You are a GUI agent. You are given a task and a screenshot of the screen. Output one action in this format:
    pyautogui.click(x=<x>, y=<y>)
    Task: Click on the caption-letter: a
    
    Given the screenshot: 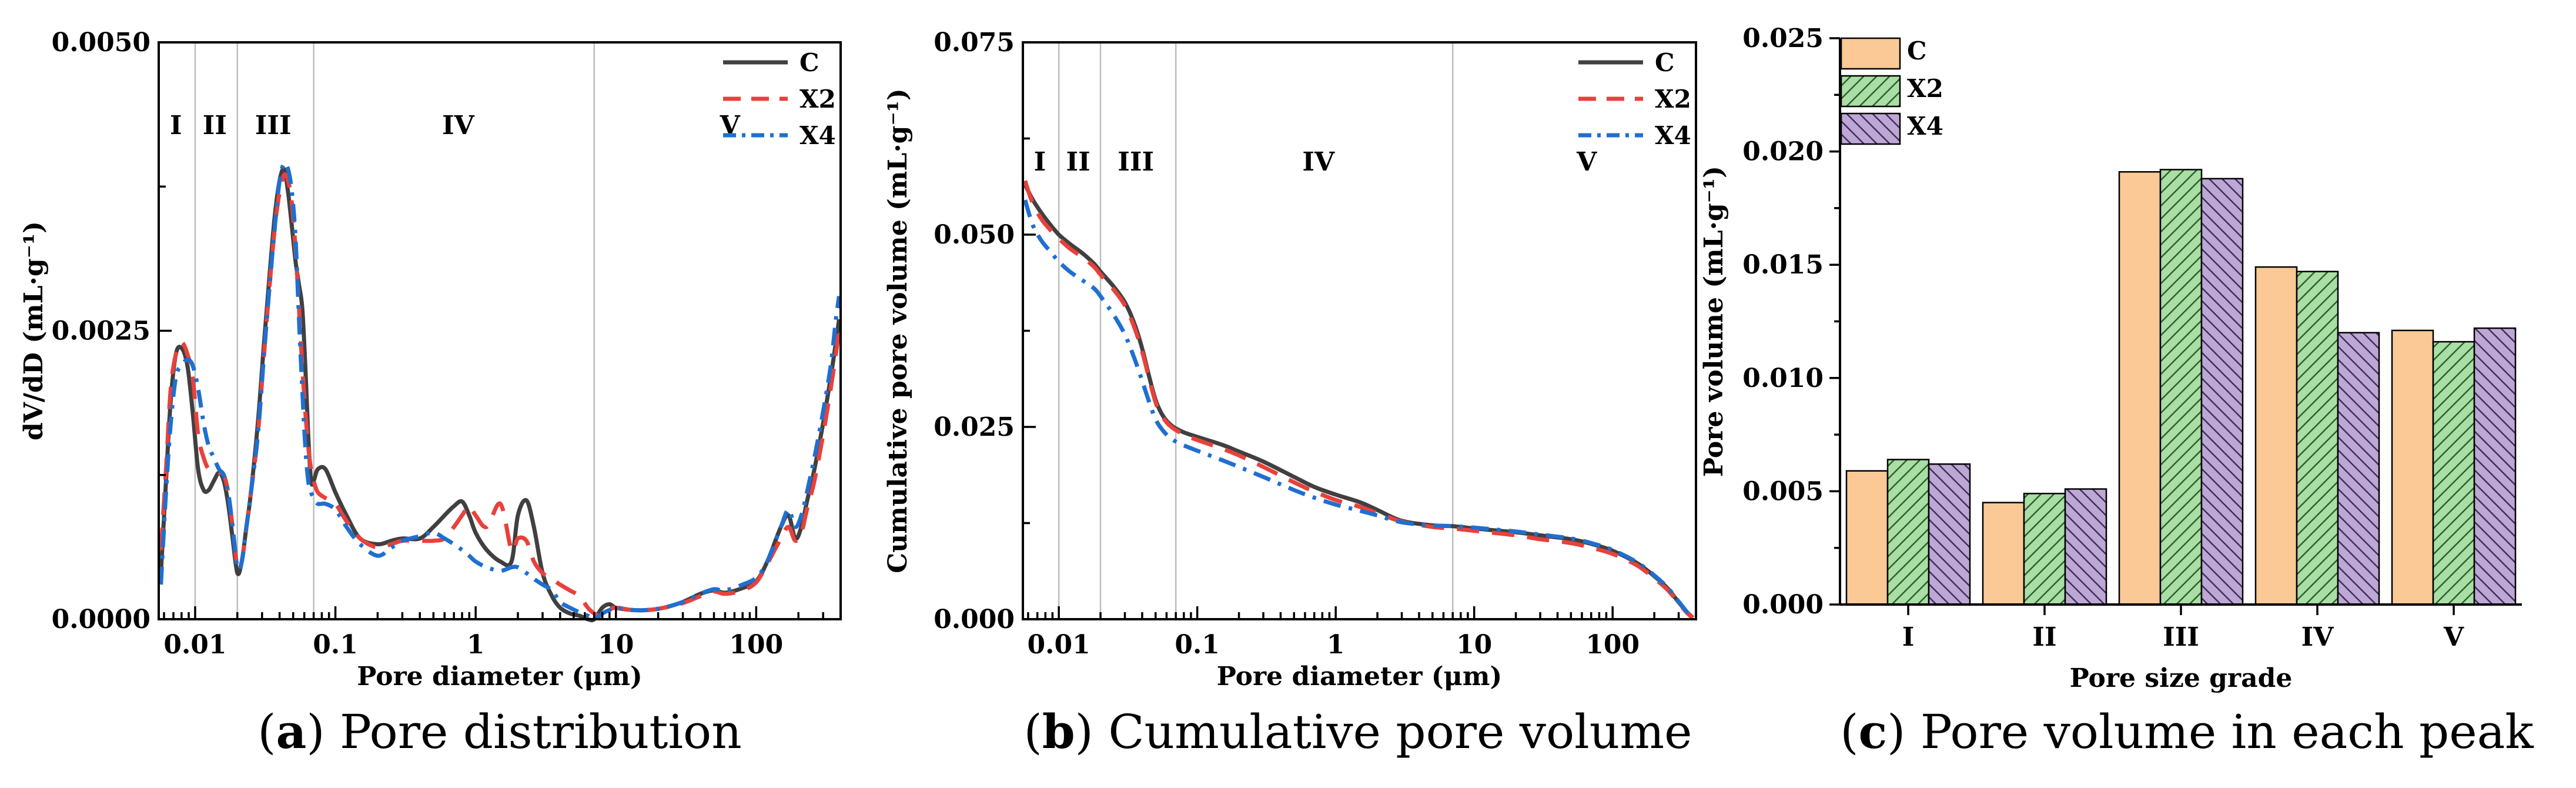 What is the action you would take?
    pyautogui.click(x=291, y=731)
    